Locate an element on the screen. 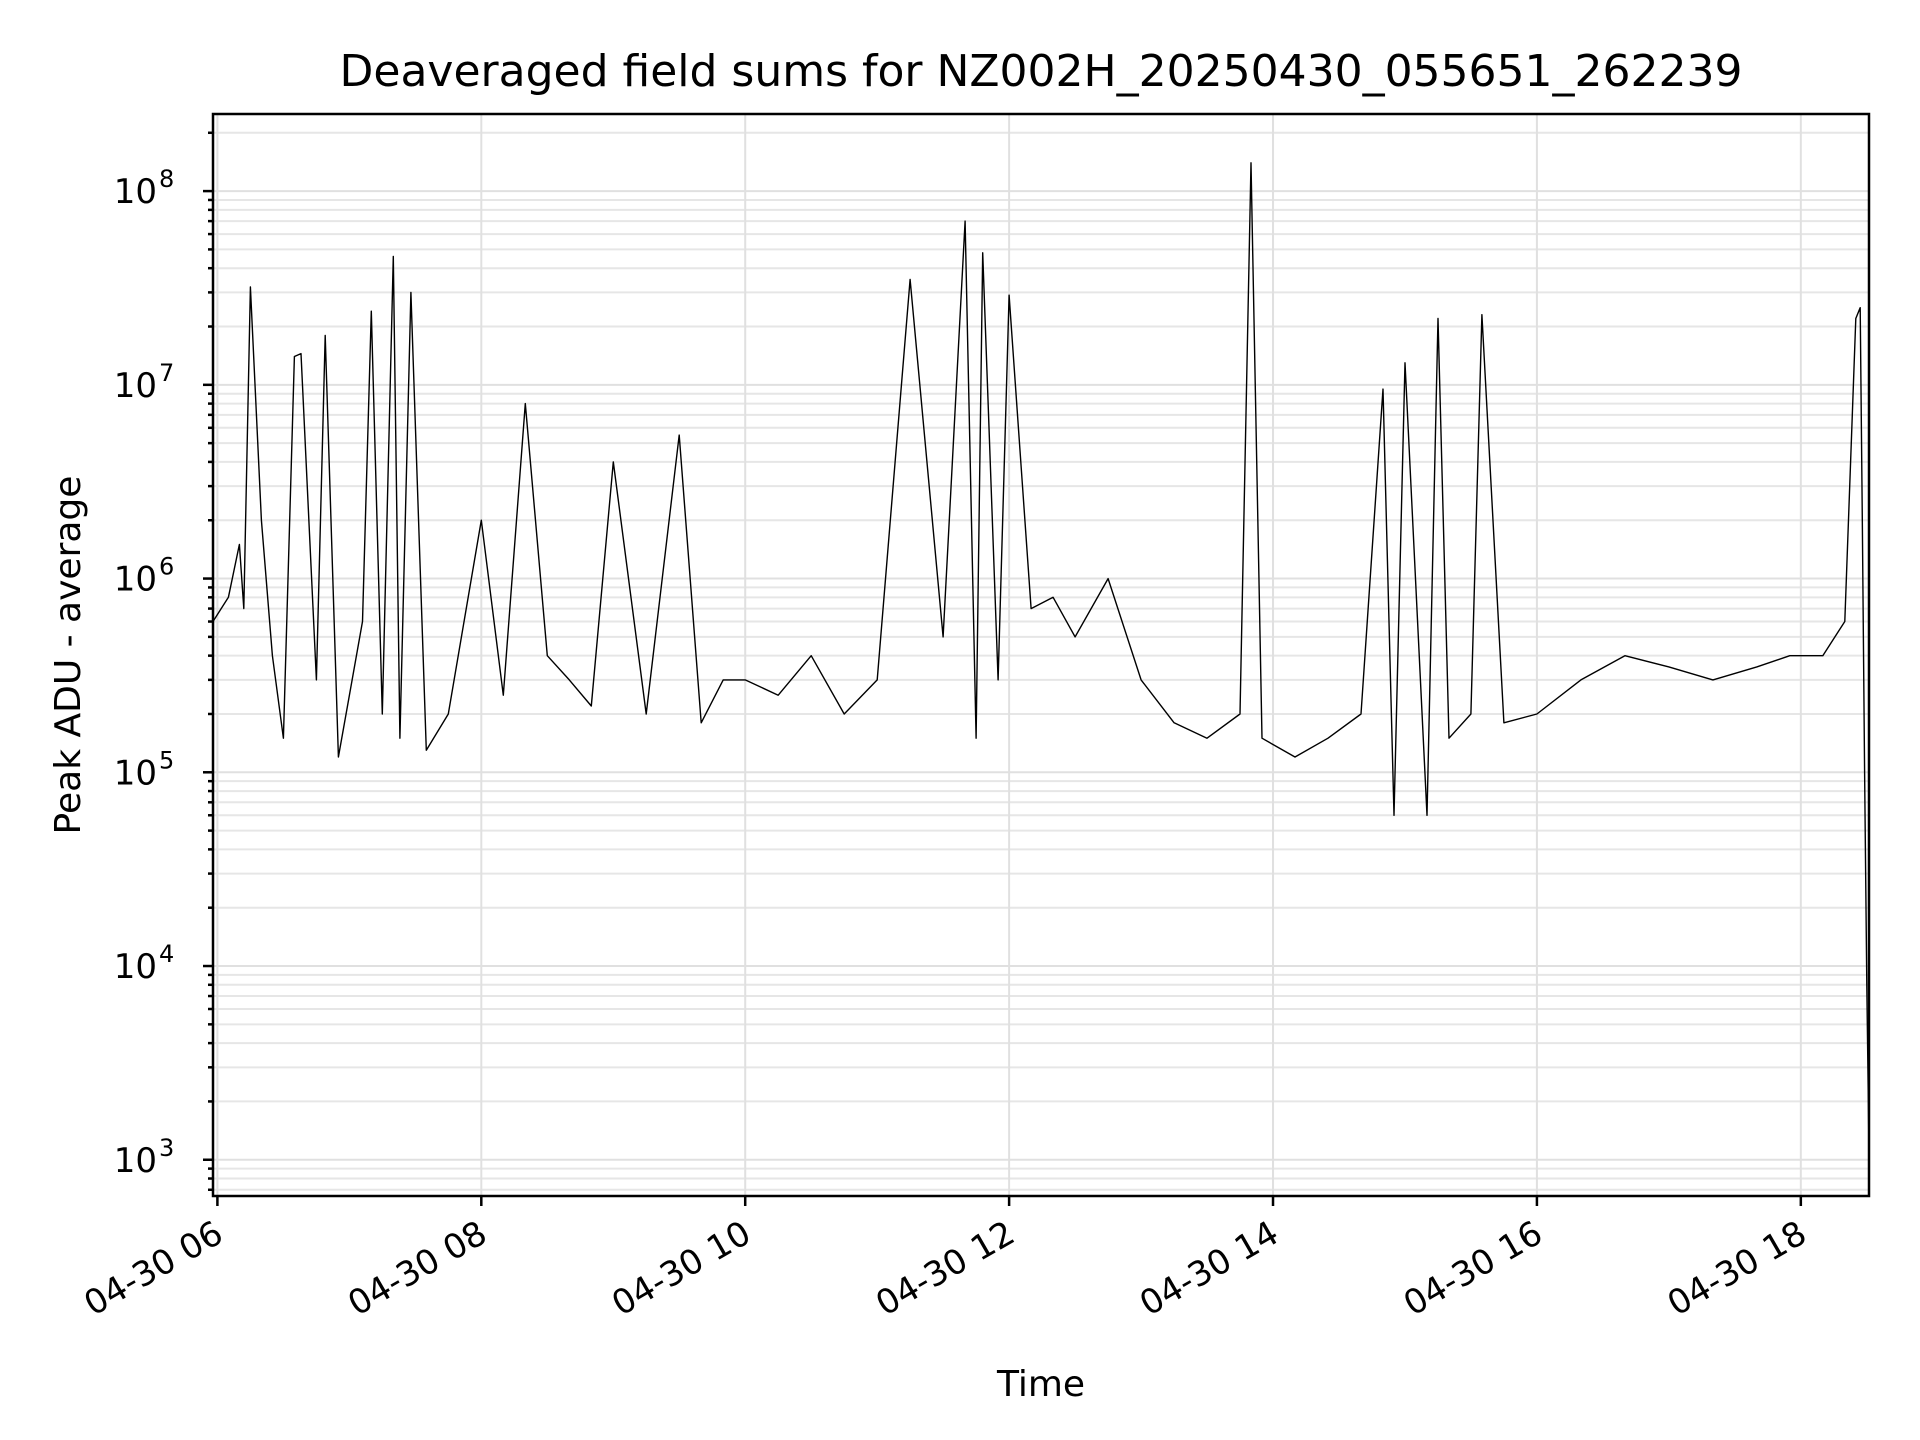 The height and width of the screenshot is (1440, 1920). y-tick-exponent: 7 is located at coordinates (166, 373).